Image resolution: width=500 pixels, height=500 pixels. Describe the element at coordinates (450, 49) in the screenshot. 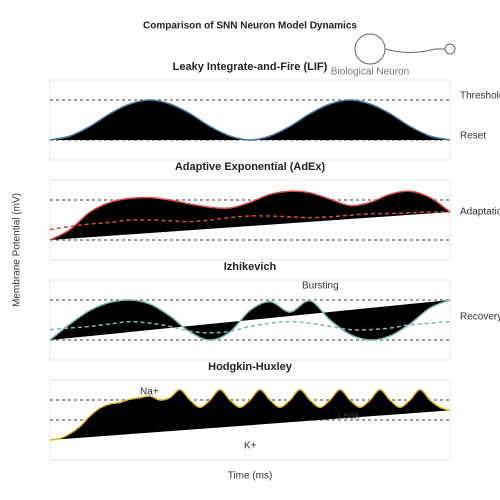

I see `terminal` at that location.